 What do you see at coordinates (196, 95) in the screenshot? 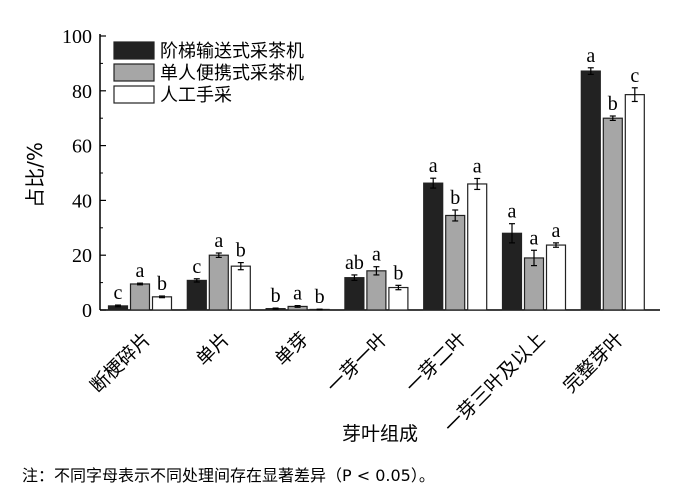
I see `legend-label: 人工手采` at bounding box center [196, 95].